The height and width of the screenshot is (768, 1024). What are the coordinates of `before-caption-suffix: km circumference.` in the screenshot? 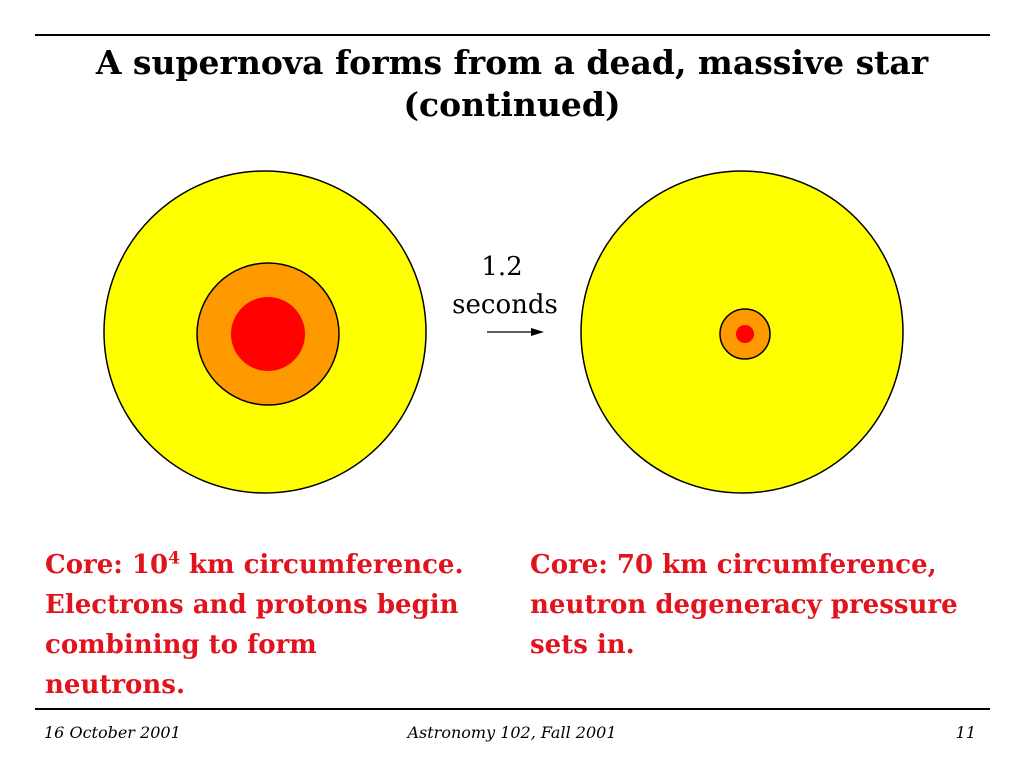 It's located at (321, 565).